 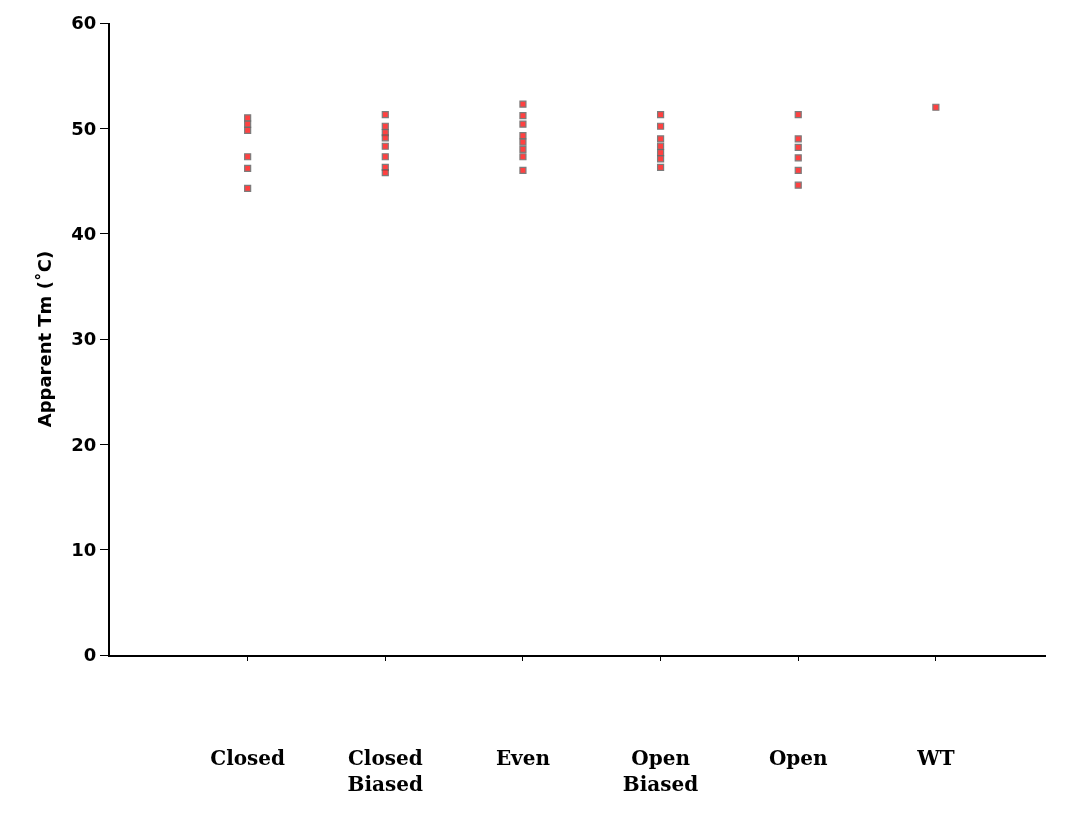 I want to click on y-tick-label: 40, so click(x=84, y=233).